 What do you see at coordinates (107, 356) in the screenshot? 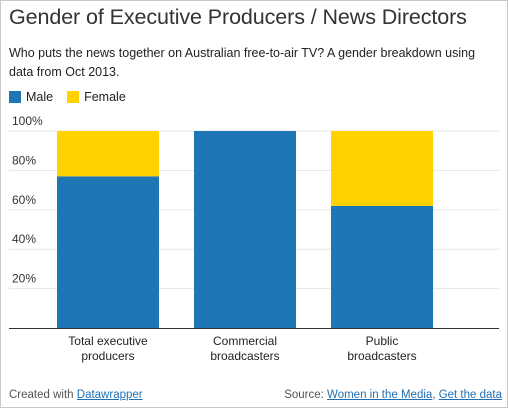
I see `x-tick-label-0-1: producers` at bounding box center [107, 356].